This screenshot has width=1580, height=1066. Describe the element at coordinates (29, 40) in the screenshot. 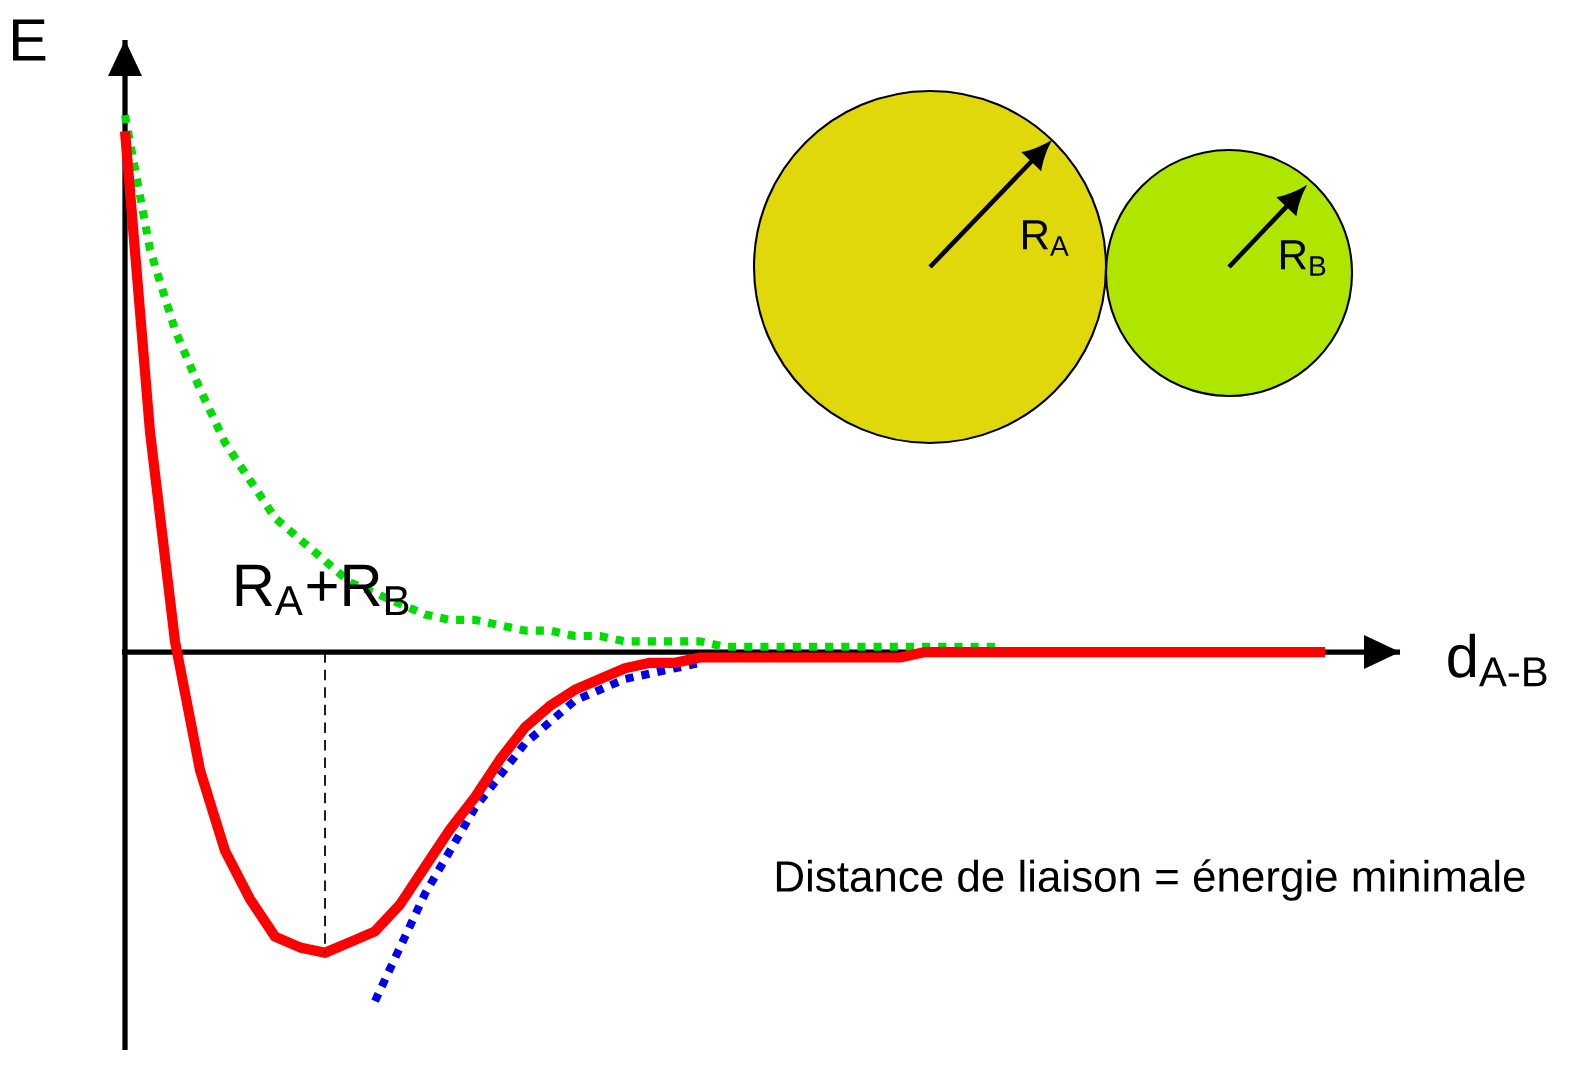

I see `y-axis-title: E` at that location.